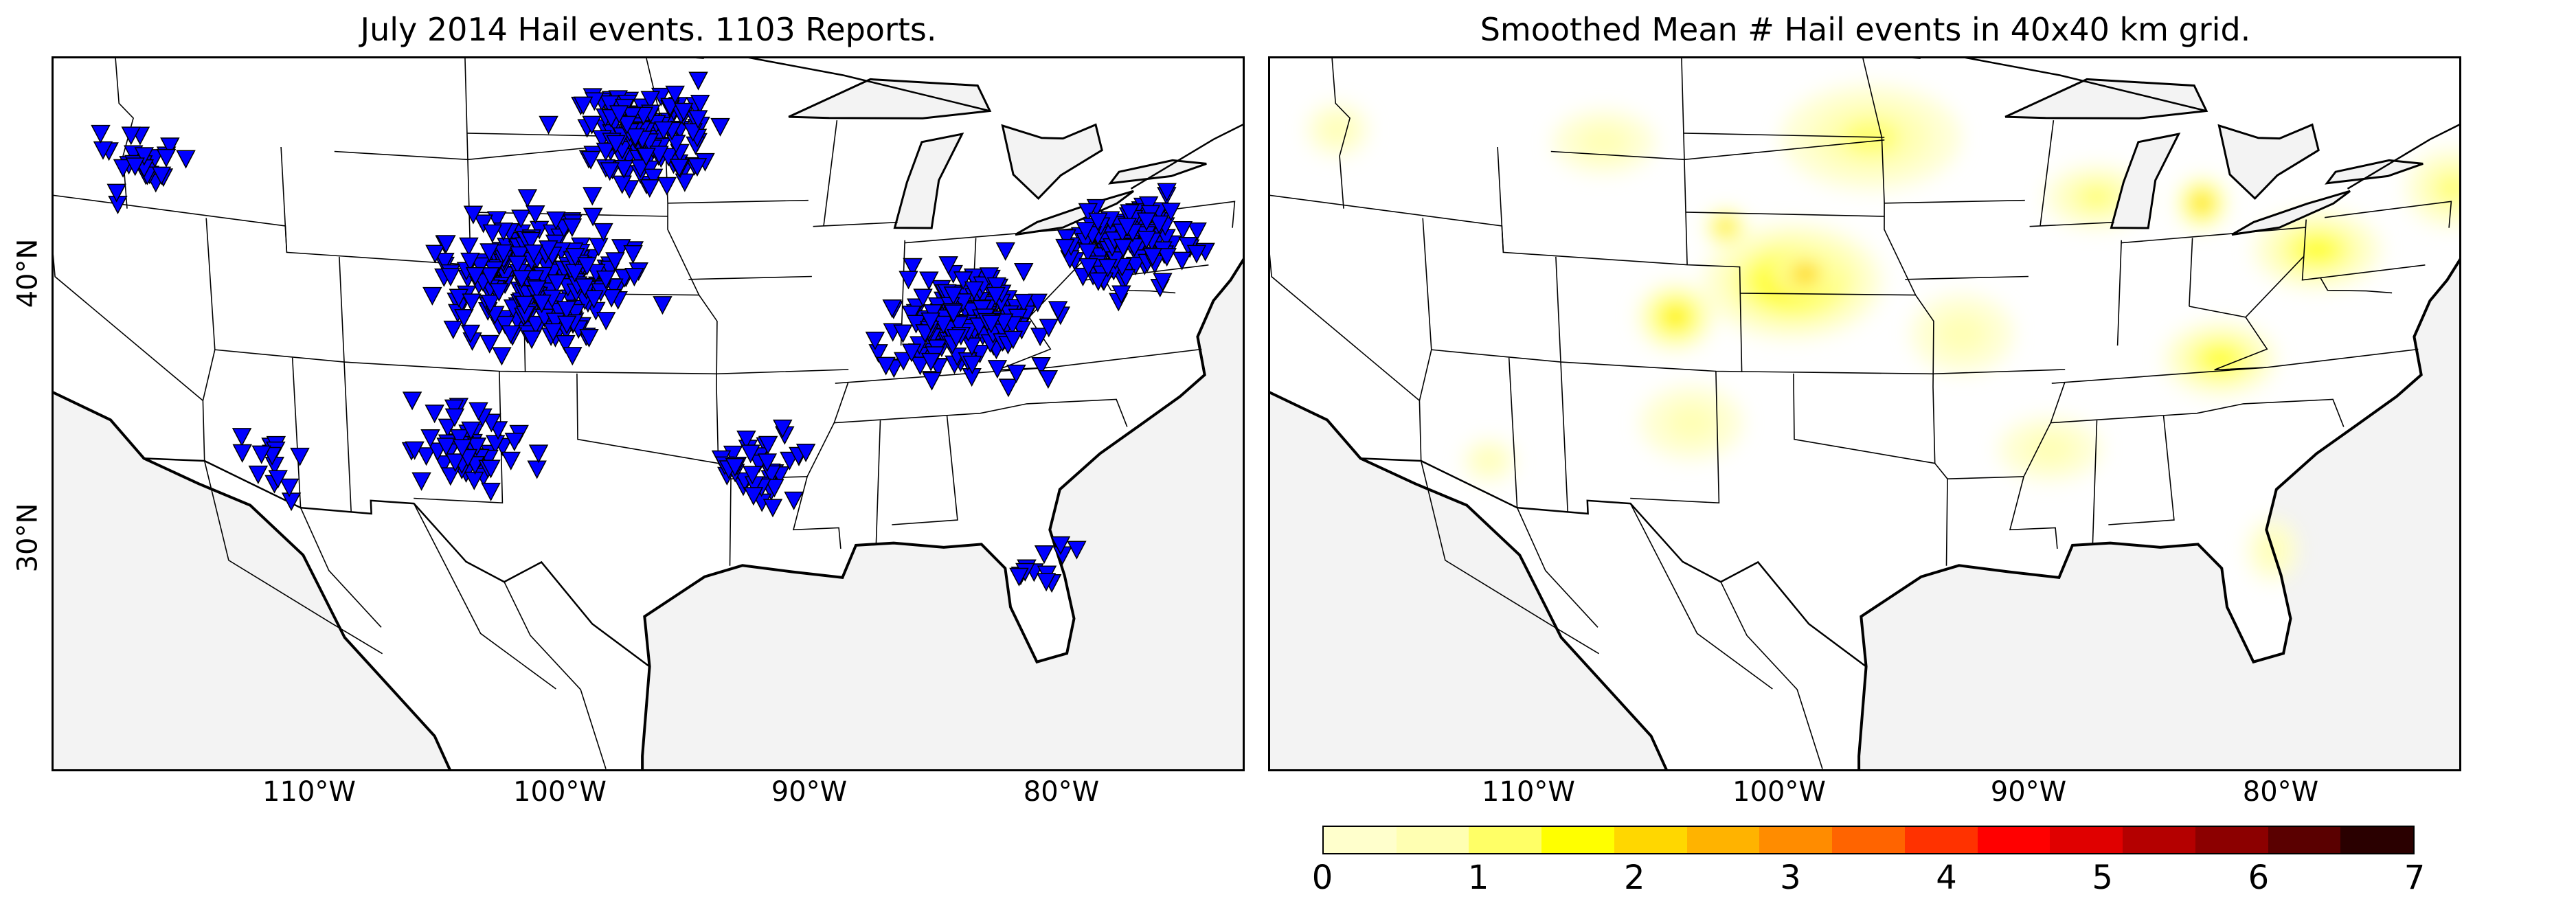 This screenshot has width=2576, height=897. I want to click on colorbar-tick-label: 7, so click(2415, 878).